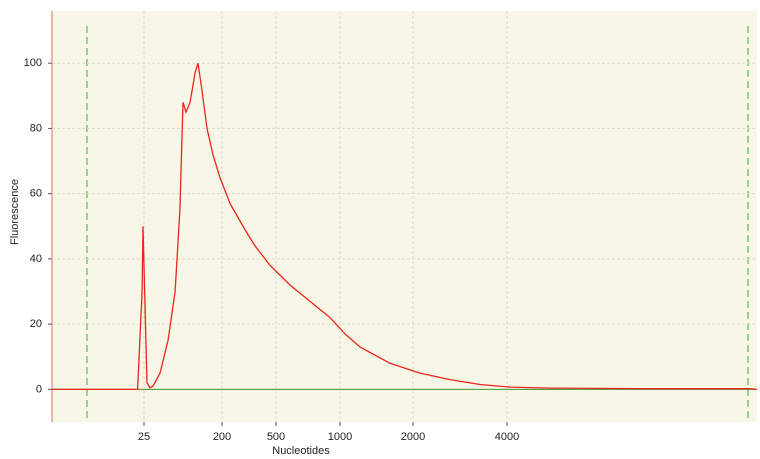 This screenshot has height=459, width=760. What do you see at coordinates (276, 437) in the screenshot?
I see `x-tick-label: 500` at bounding box center [276, 437].